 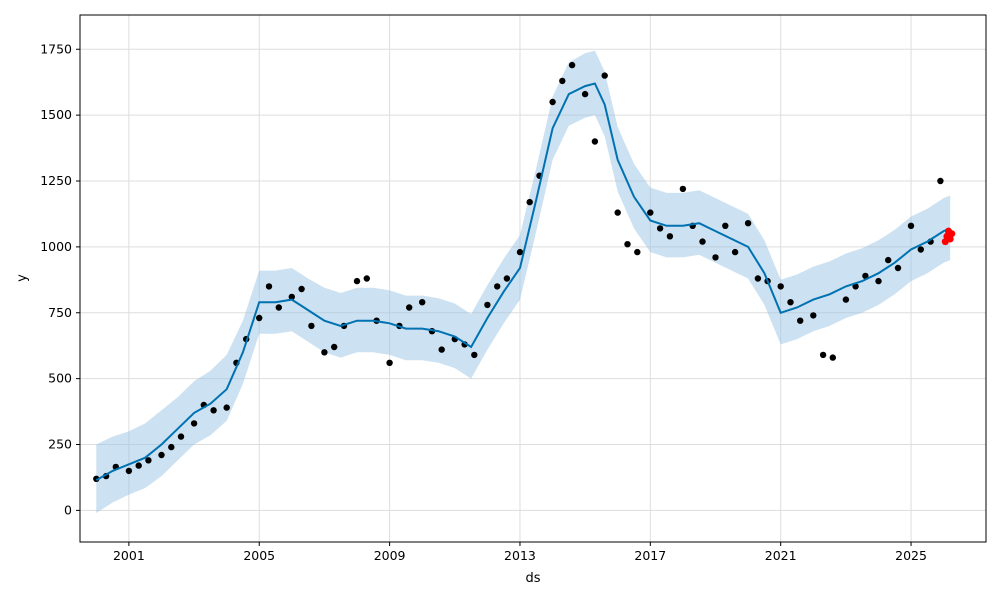 I want to click on x-axis: 2001 2005 2009 2013 2017 2021 2025, so click(x=520, y=552).